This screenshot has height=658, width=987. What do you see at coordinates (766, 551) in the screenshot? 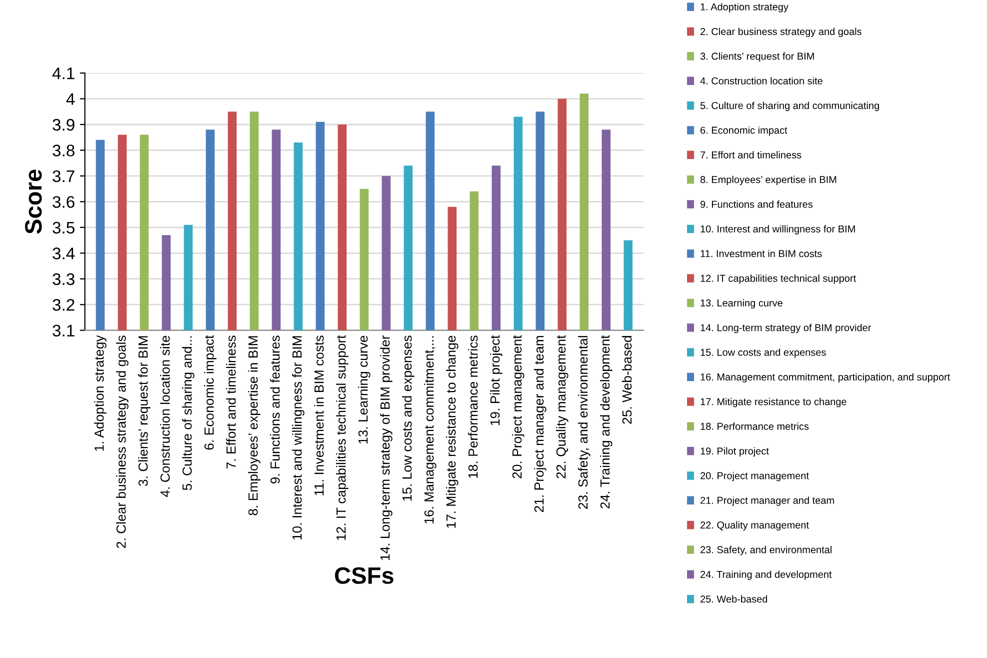
I see `legend-label: 23. Safety, and environmental` at bounding box center [766, 551].